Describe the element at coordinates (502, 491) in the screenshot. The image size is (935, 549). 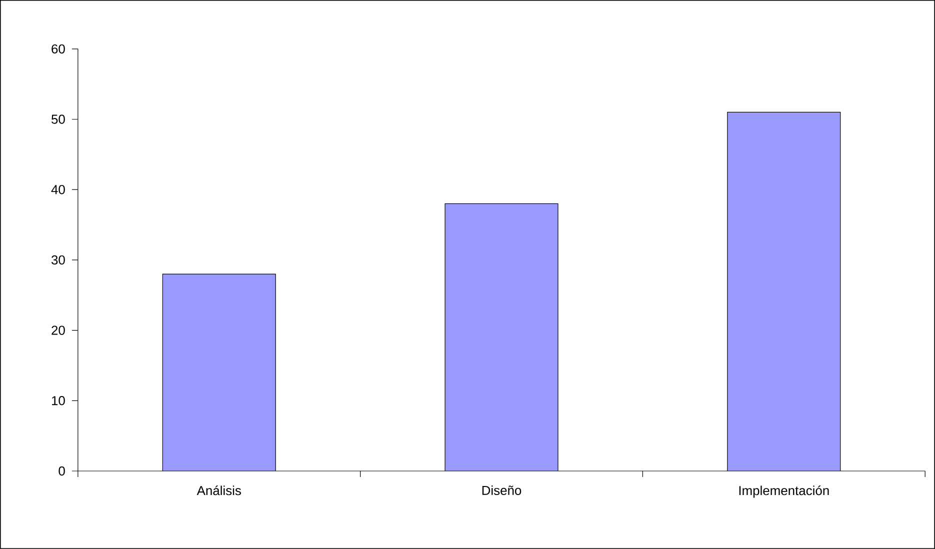
I see `x-tick-label: Diseño` at that location.